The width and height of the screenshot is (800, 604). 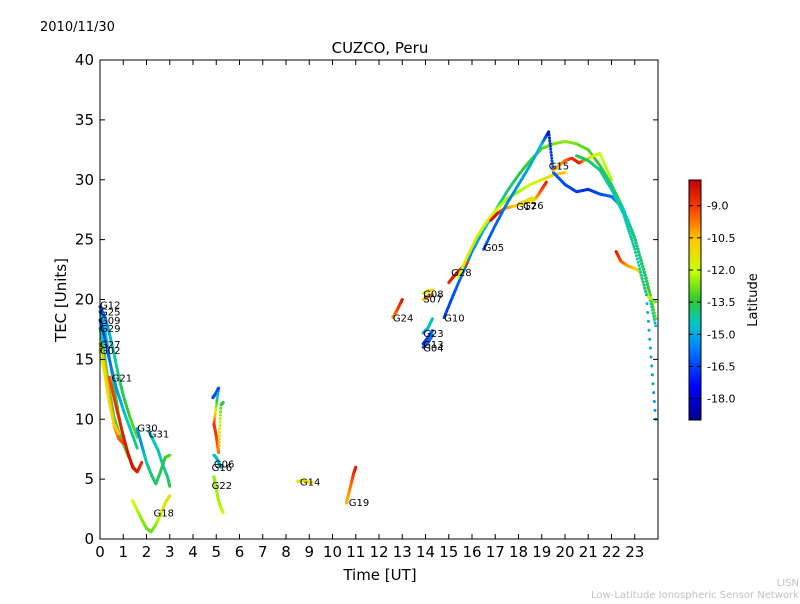 What do you see at coordinates (110, 305) in the screenshot?
I see `satellite-label: G12` at bounding box center [110, 305].